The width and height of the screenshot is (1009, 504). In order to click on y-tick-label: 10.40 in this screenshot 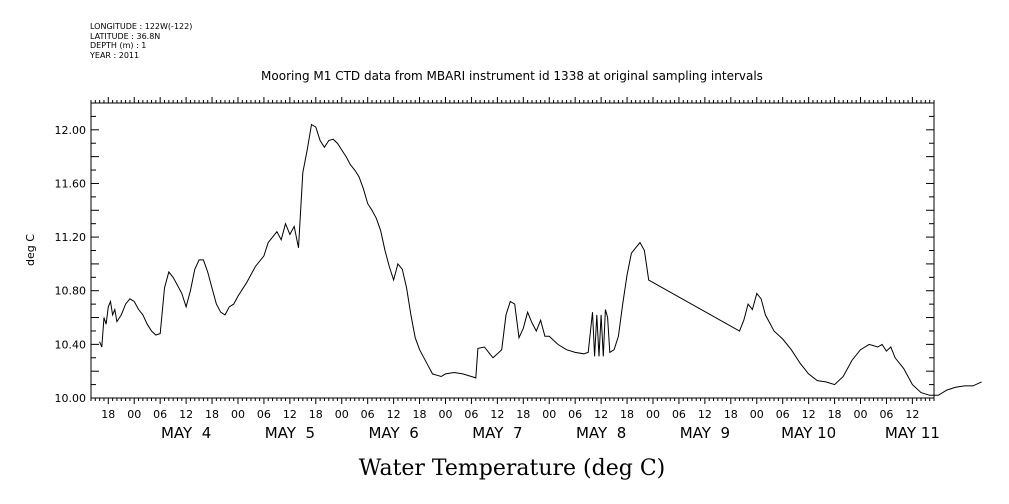, I will do `click(71, 344)`.